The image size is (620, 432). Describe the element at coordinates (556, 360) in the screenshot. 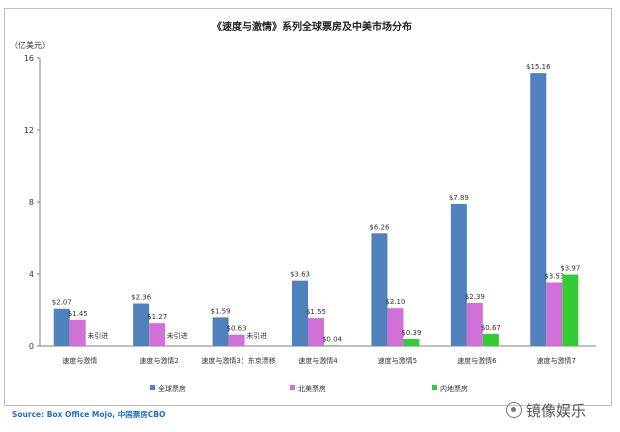

I see `x-tick-label: 速度与激情7` at that location.